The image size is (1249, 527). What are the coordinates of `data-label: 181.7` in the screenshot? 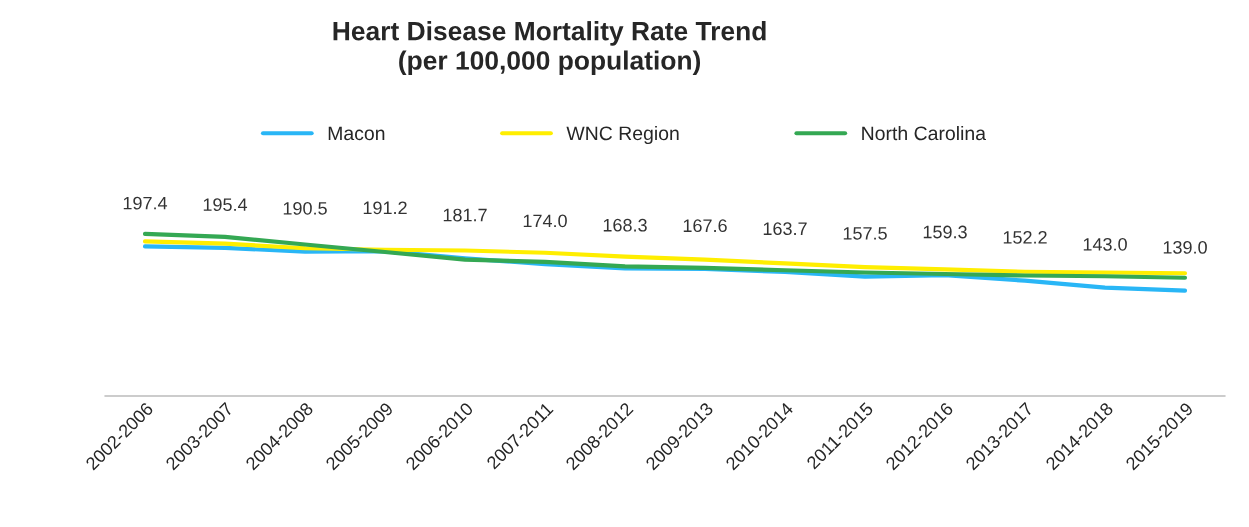 It's located at (465, 215).